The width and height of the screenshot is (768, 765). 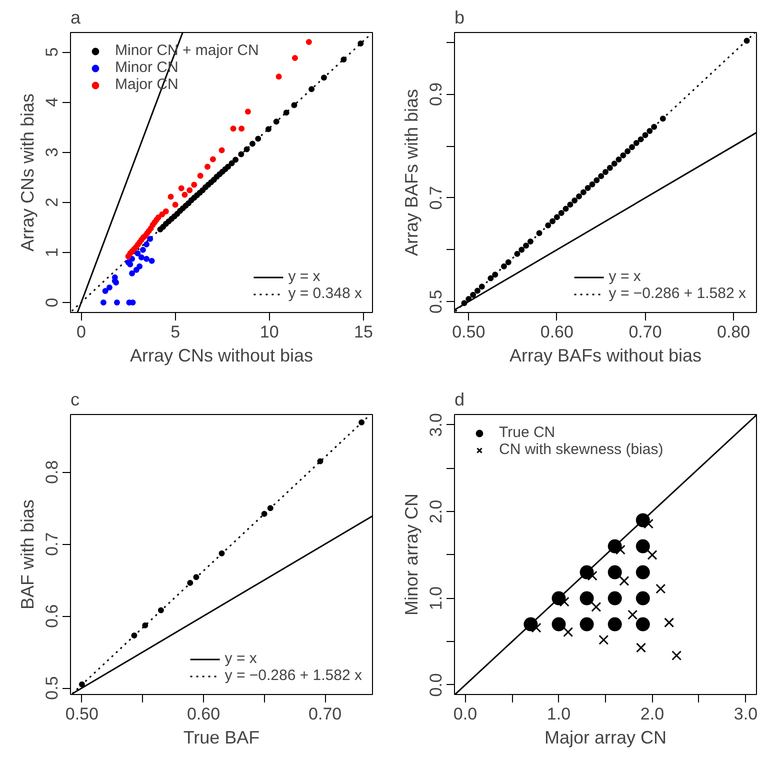 What do you see at coordinates (733, 332) in the screenshot?
I see `x-tick-label: 0.80` at bounding box center [733, 332].